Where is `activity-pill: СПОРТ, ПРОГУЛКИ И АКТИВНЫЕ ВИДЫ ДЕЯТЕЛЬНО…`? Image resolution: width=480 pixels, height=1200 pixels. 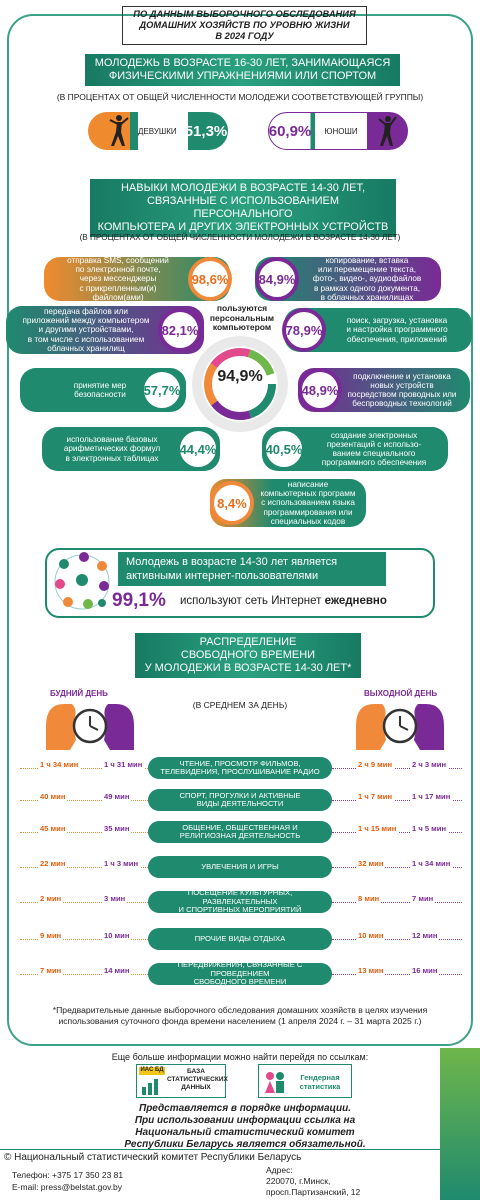
activity-pill: СПОРТ, ПРОГУЛКИ И АКТИВНЫЕ ВИДЫ ДЕЯТЕЛЬНО… is located at coordinates (240, 800).